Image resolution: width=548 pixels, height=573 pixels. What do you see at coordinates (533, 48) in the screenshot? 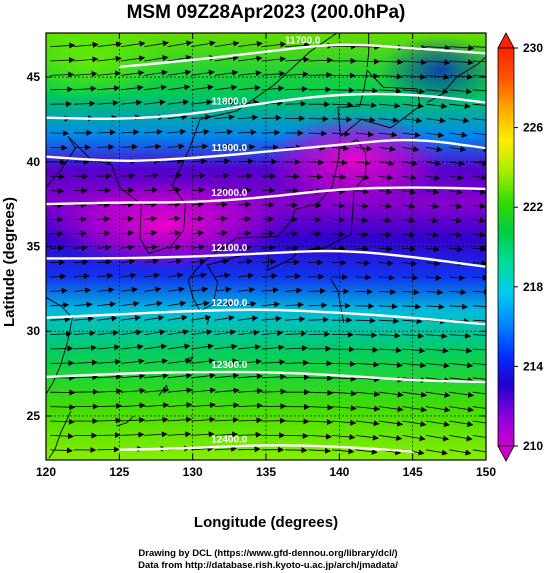
I see `colorbar-tick-label: 230` at bounding box center [533, 48].